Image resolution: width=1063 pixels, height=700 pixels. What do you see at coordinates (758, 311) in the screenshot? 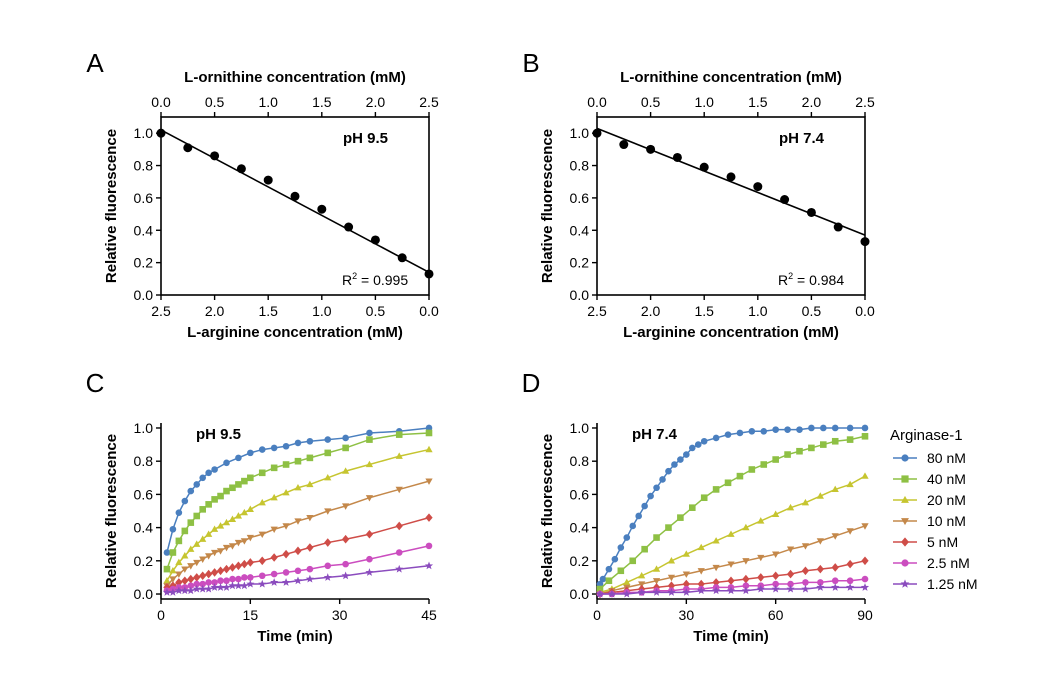
I see `x-tick-label: 1.0` at bounding box center [758, 311].